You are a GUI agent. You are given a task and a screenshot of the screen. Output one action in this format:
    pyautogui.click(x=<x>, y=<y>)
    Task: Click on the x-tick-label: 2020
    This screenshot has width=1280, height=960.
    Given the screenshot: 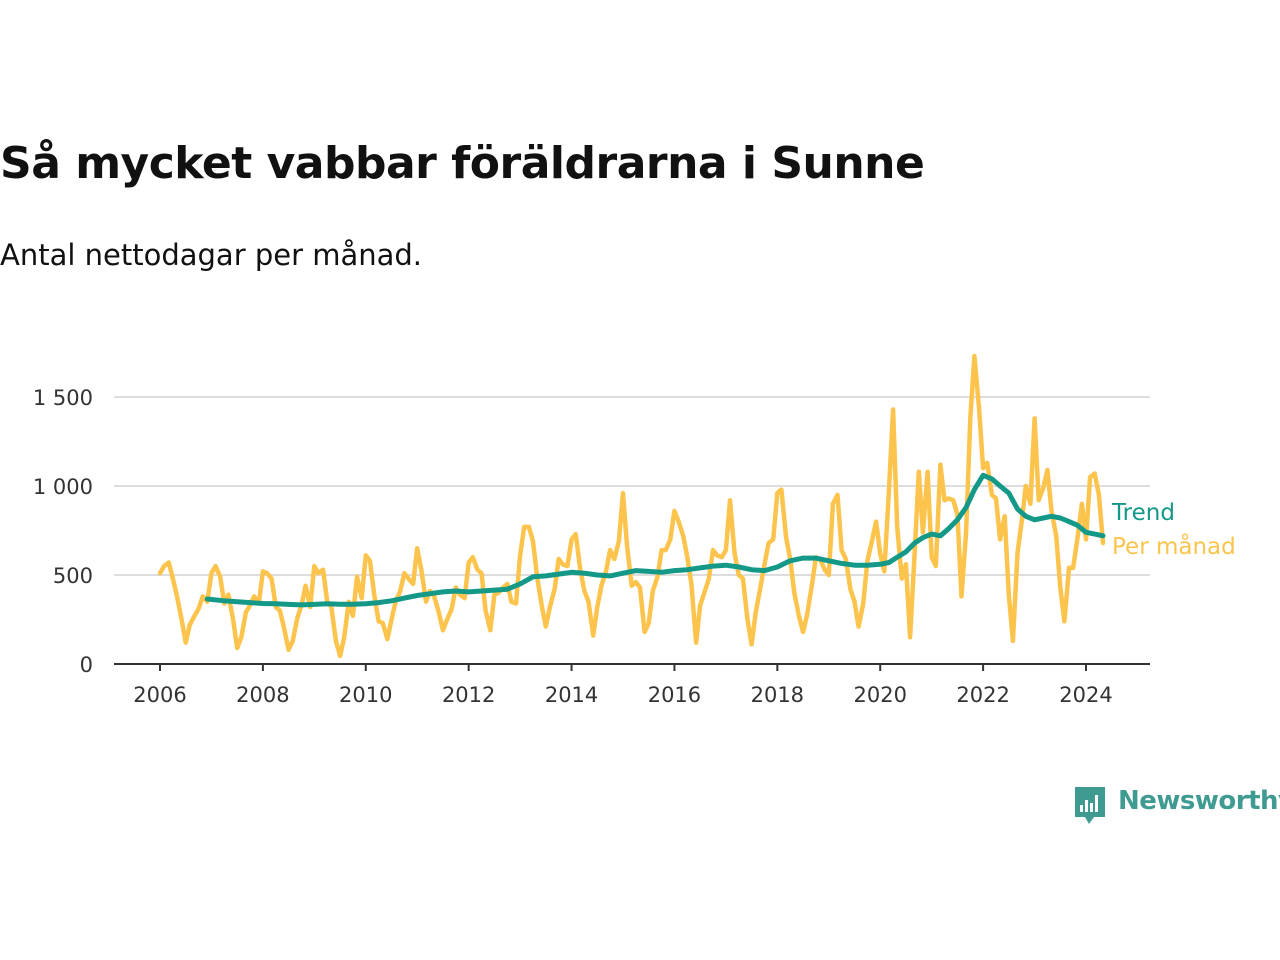 What is the action you would take?
    pyautogui.click(x=879, y=695)
    